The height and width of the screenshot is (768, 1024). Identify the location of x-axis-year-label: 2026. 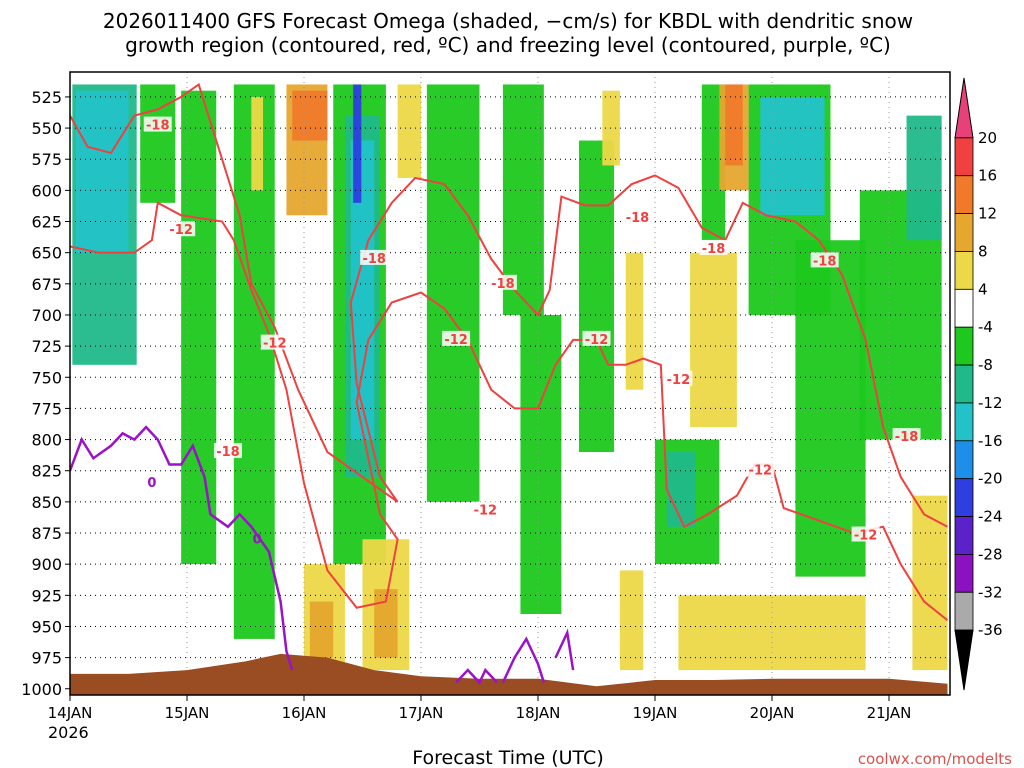
(68, 732).